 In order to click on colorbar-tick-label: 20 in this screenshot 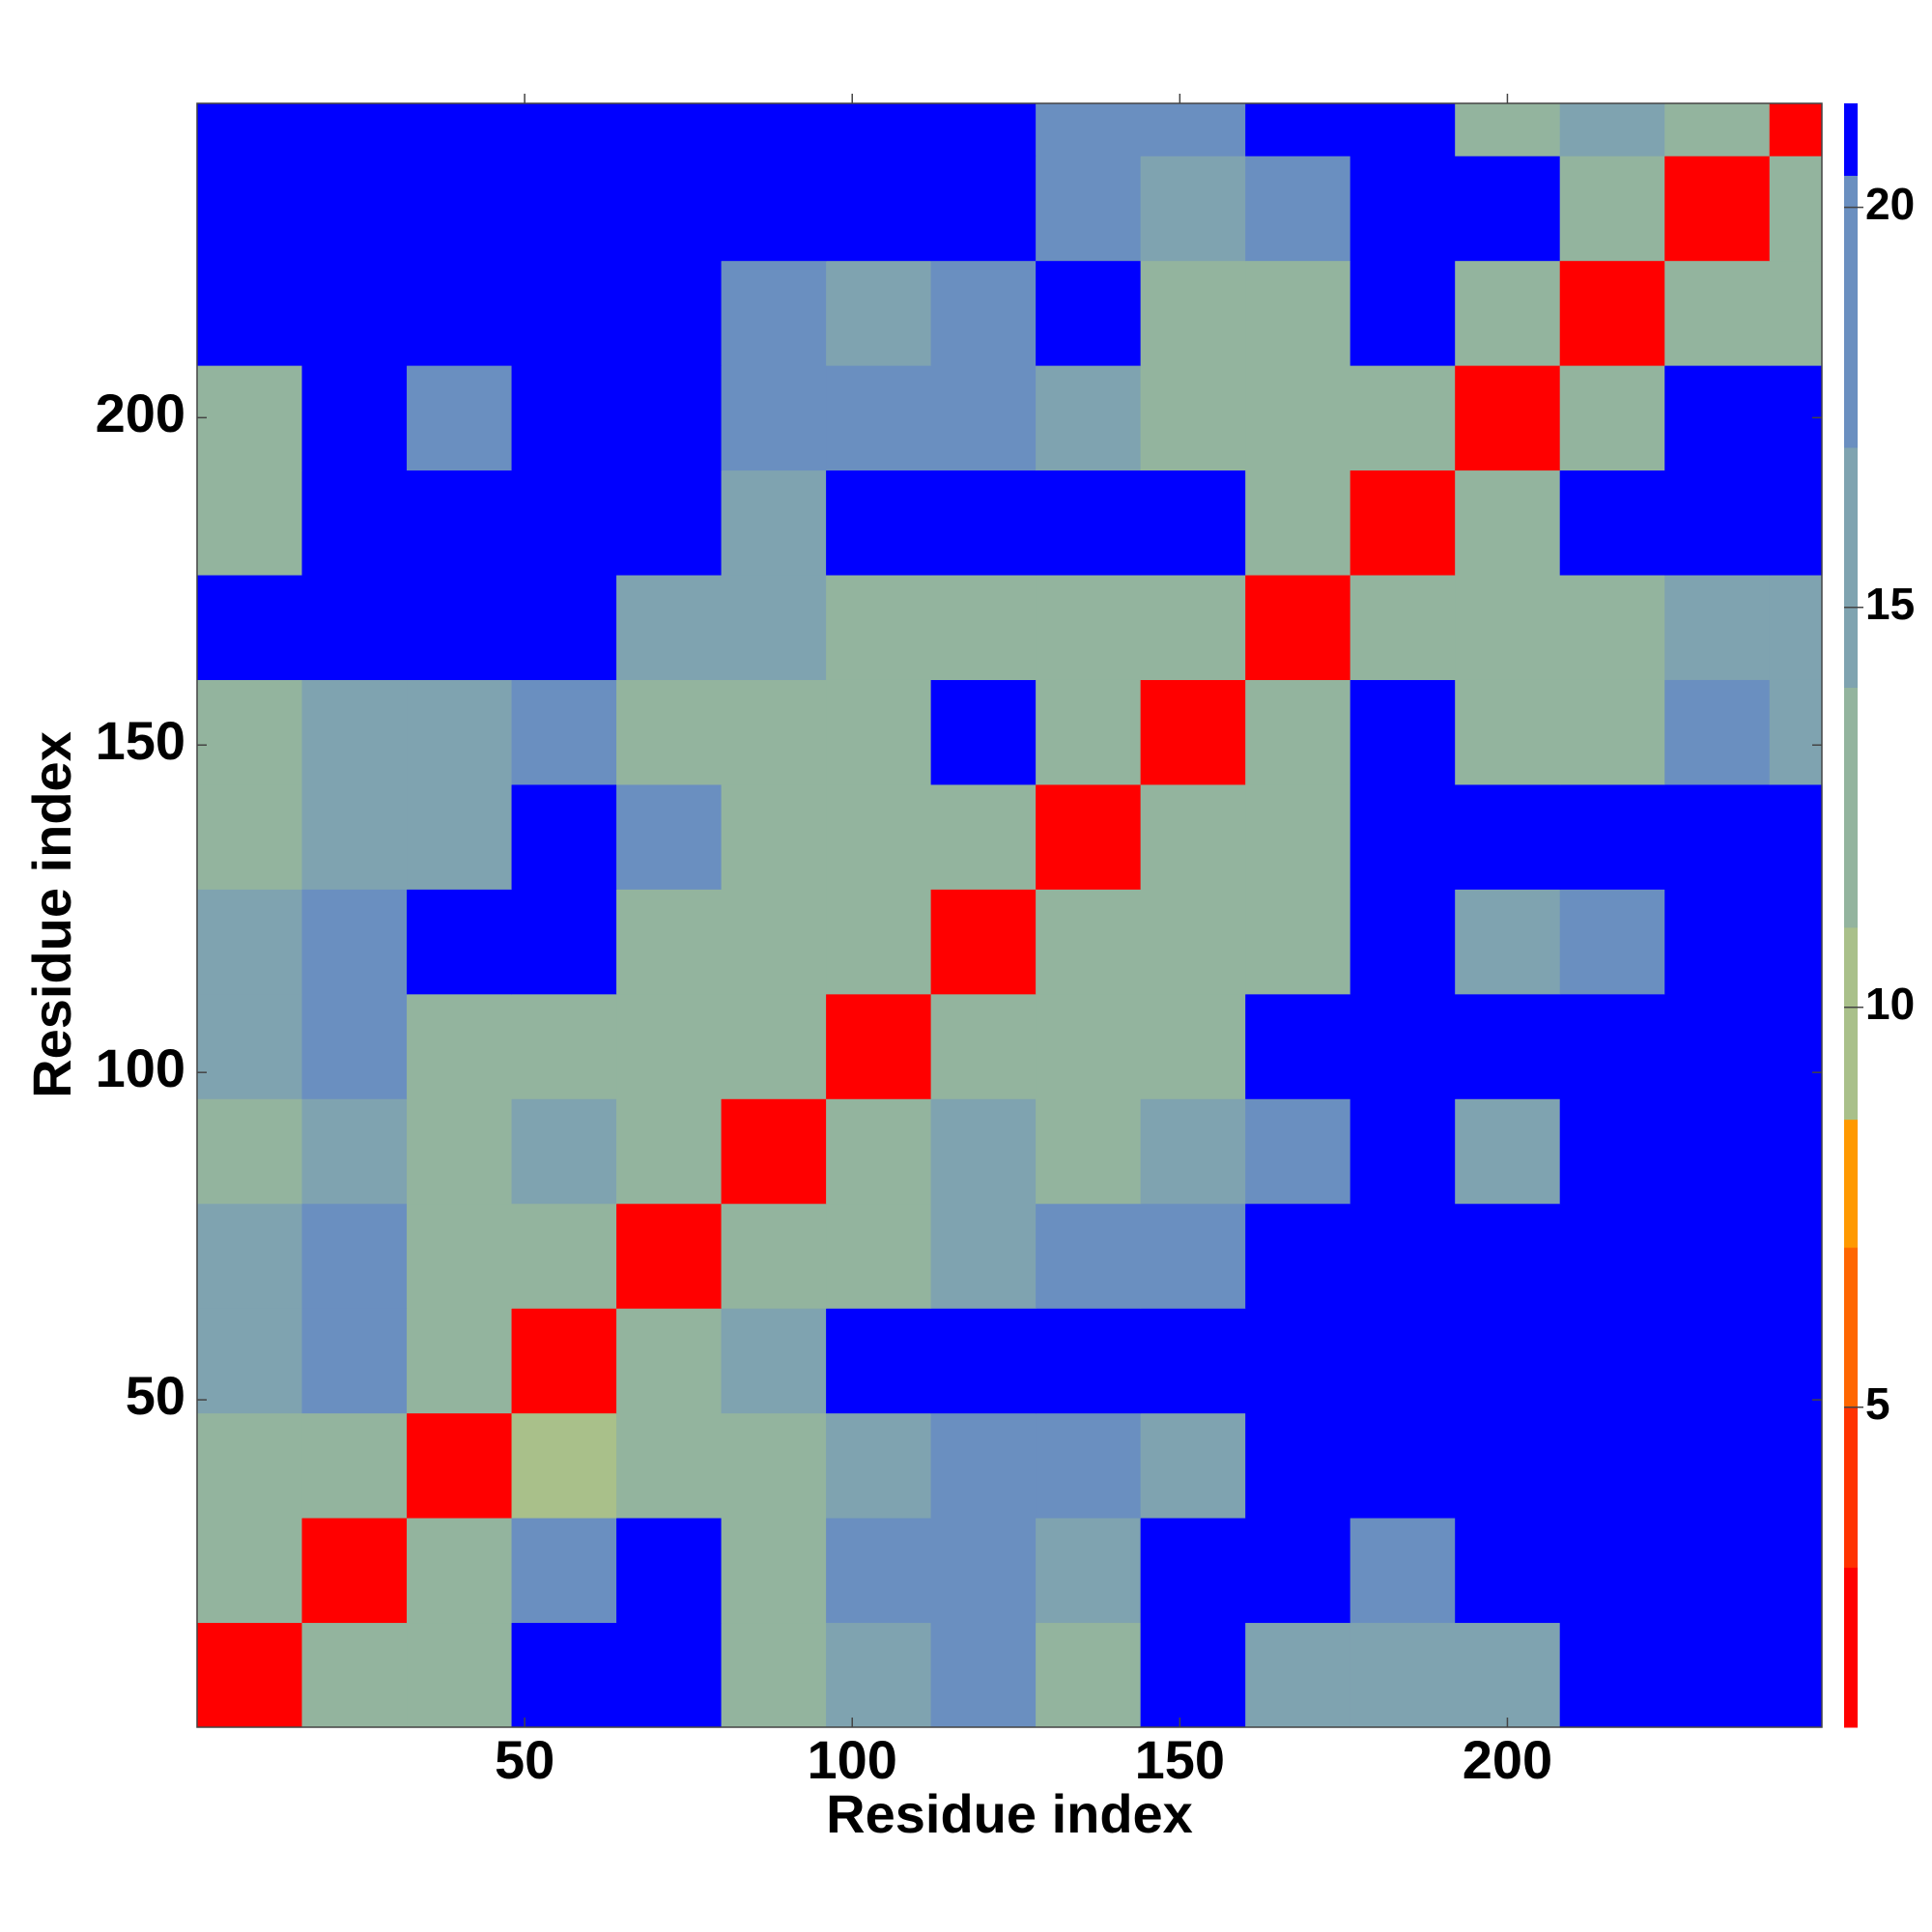, I will do `click(1890, 204)`.